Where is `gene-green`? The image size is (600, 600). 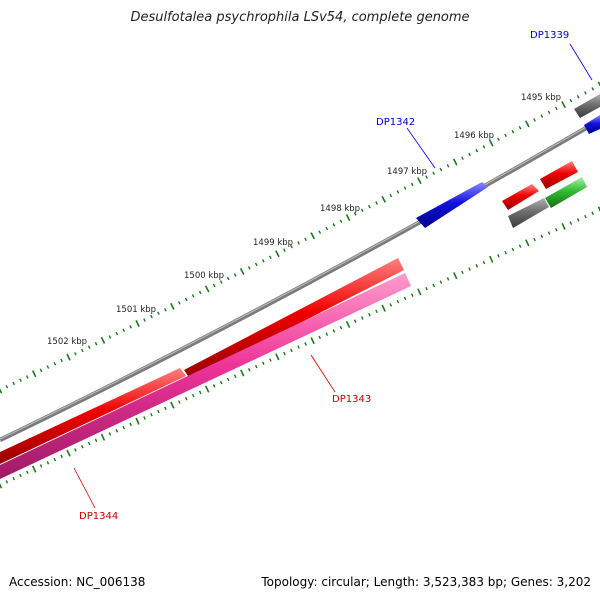
gene-green is located at coordinates (566, 192).